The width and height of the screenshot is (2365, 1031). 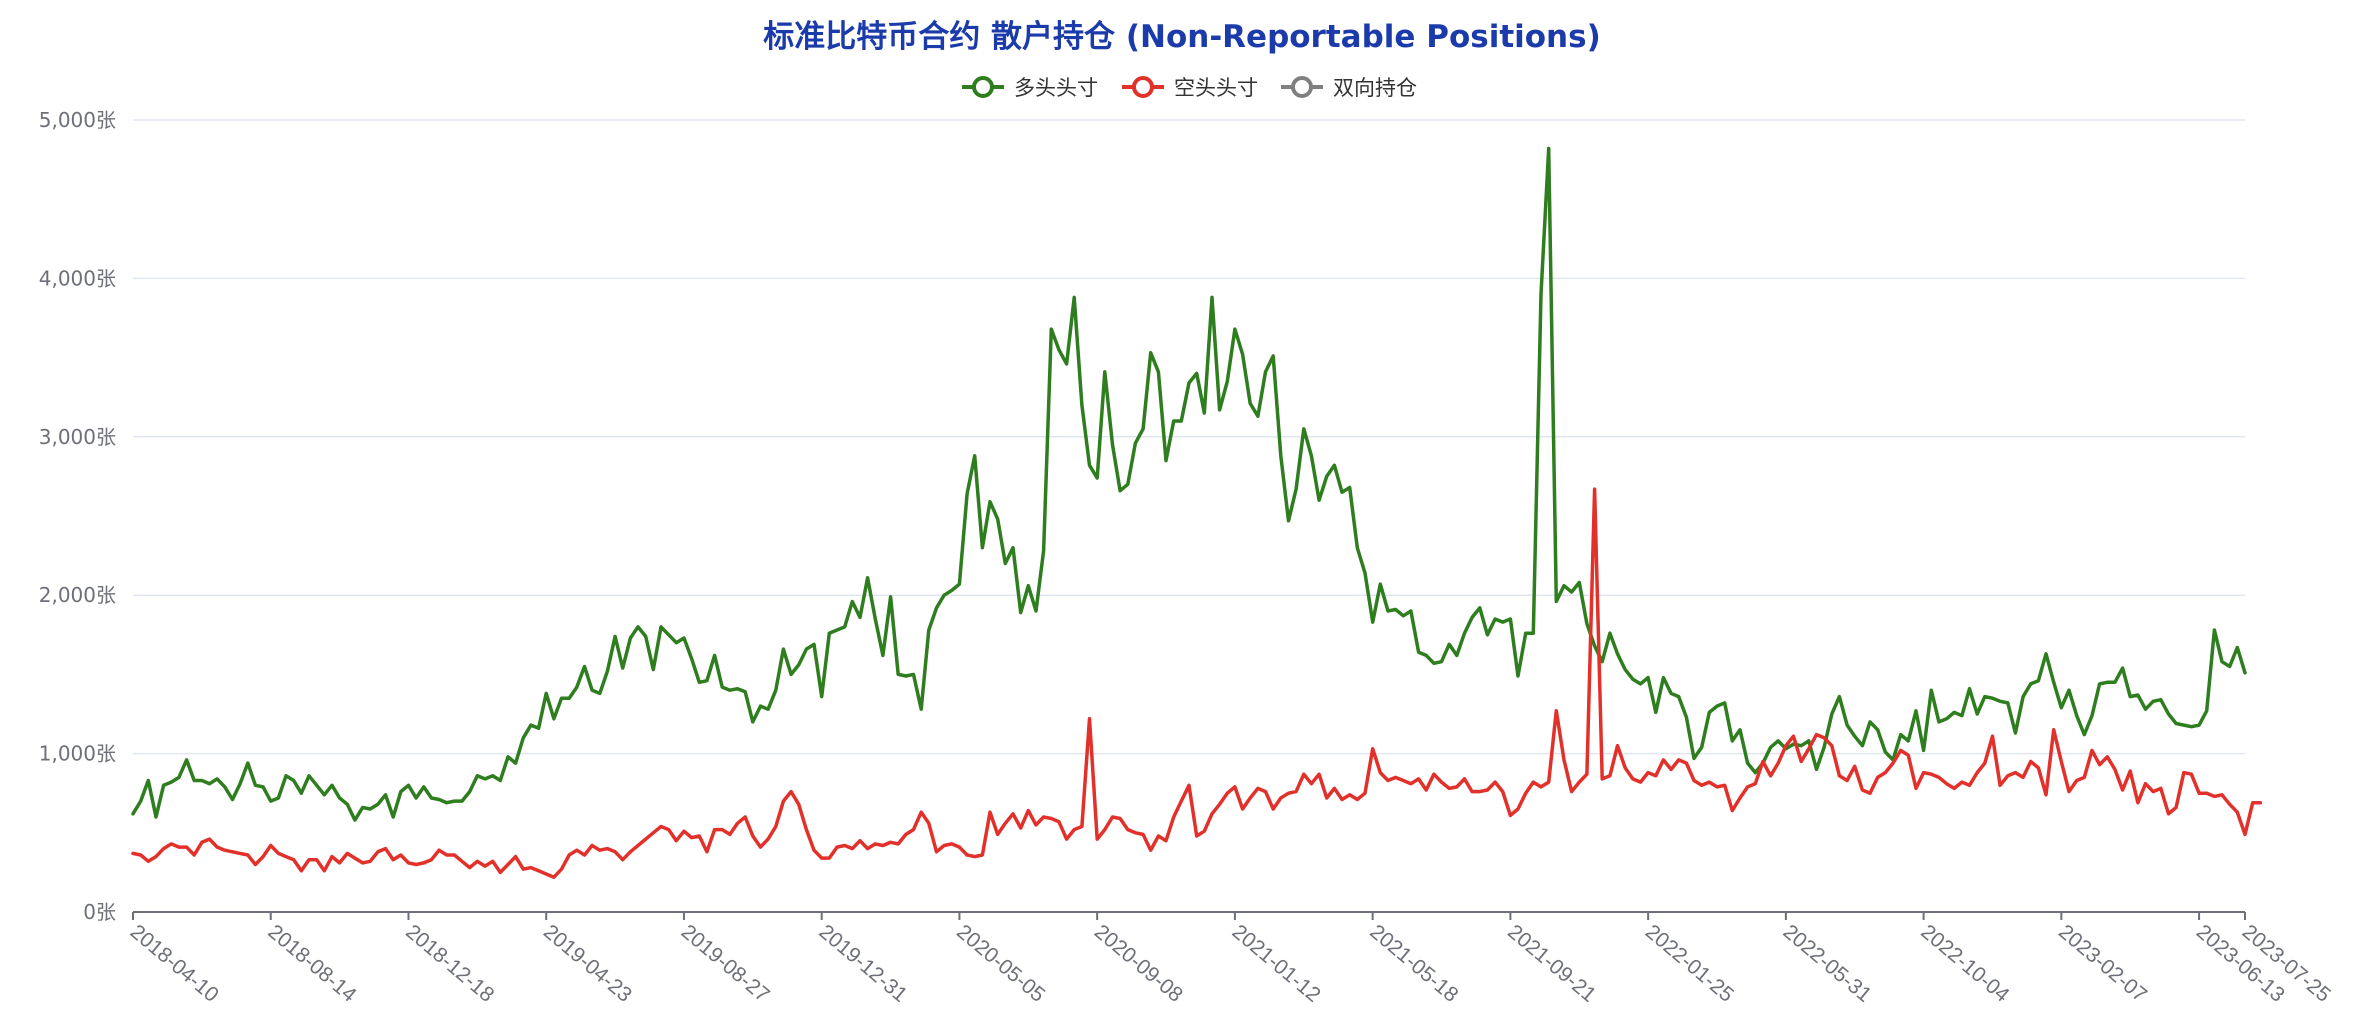 I want to click on x-tick-label: 2018-12-18, so click(x=449, y=963).